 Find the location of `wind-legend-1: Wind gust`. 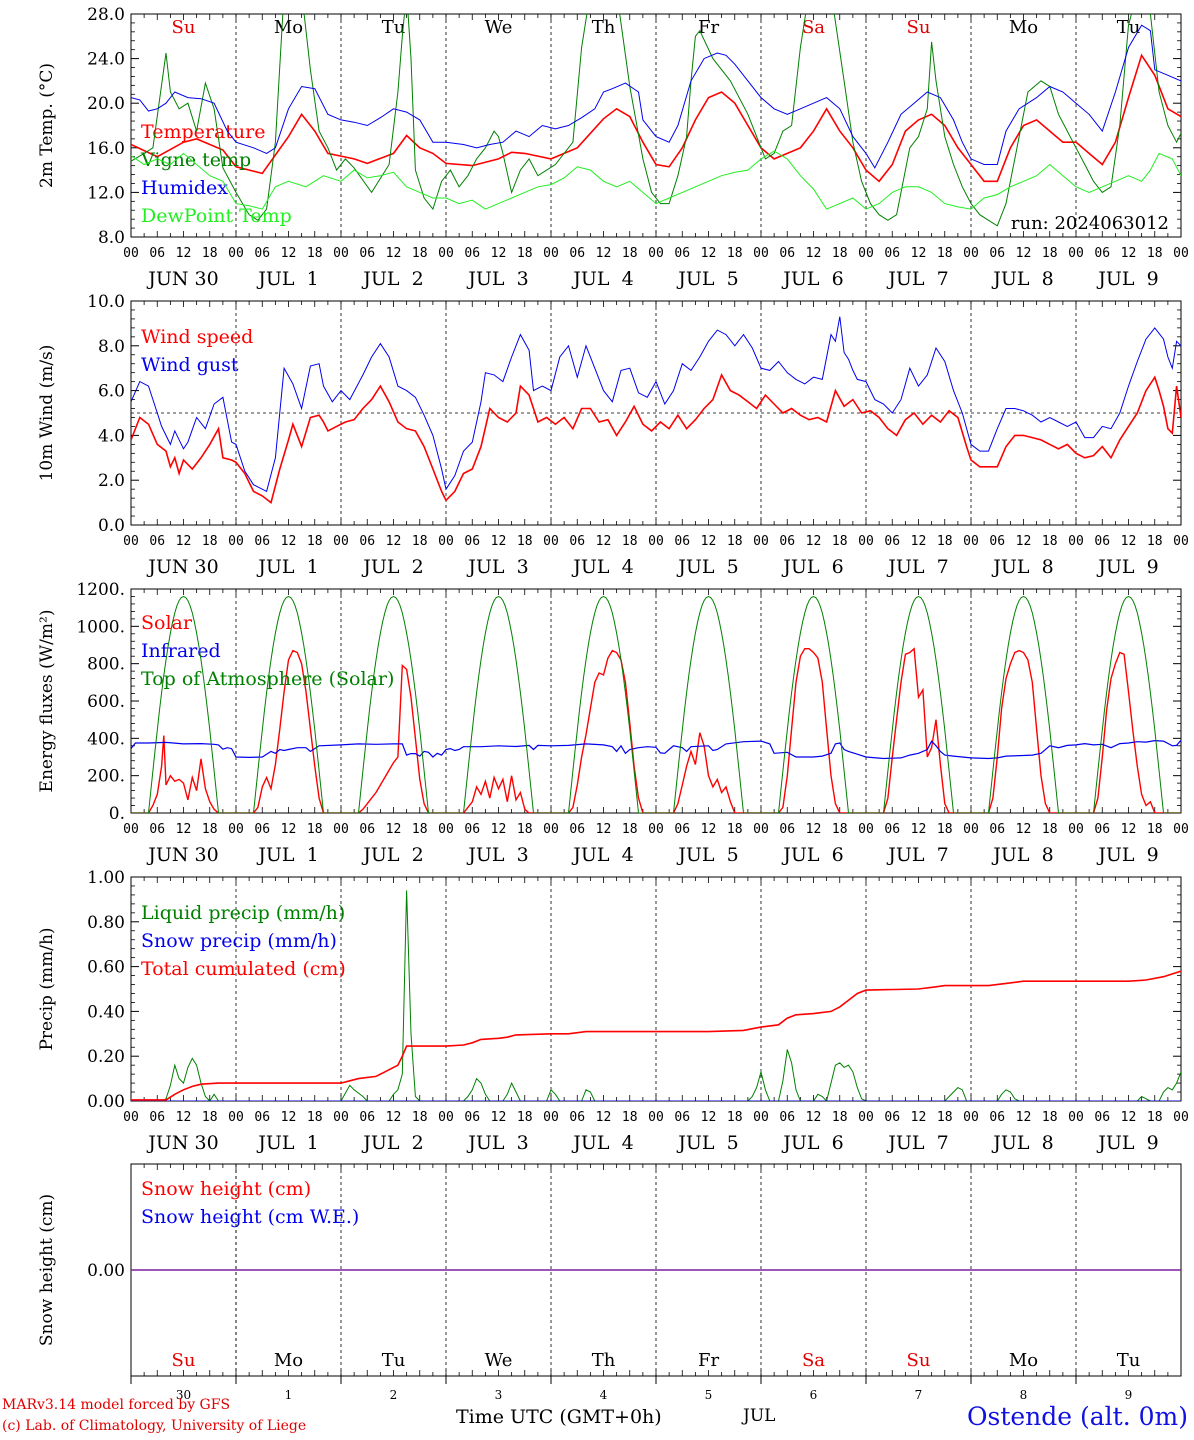

wind-legend-1: Wind gust is located at coordinates (190, 365).